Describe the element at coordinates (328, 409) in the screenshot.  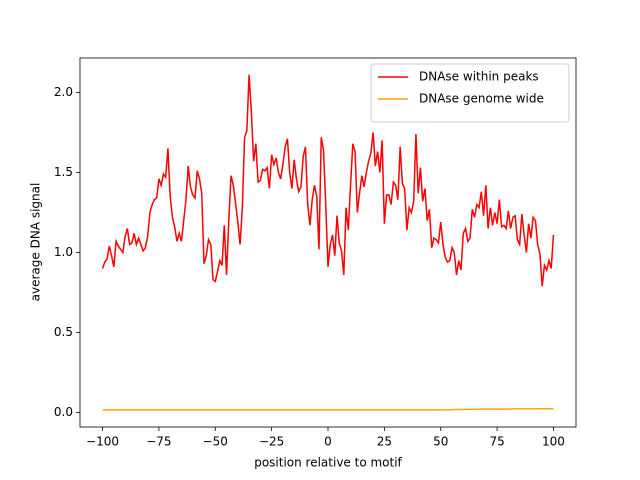
I see `data-line` at that location.